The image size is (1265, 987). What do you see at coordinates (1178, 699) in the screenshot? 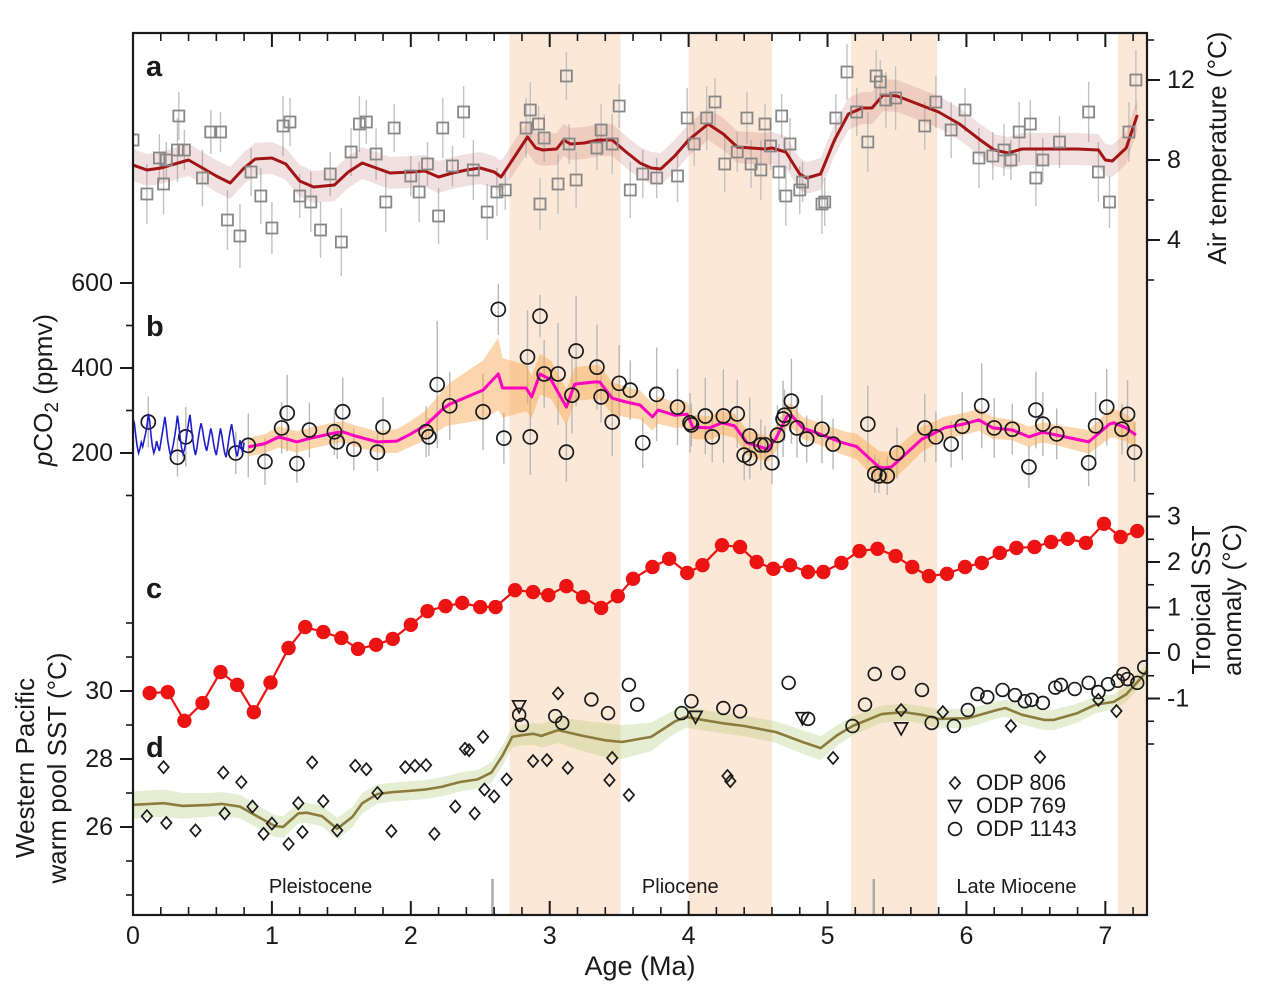
I see `y-tick-label: -1` at bounding box center [1178, 699].